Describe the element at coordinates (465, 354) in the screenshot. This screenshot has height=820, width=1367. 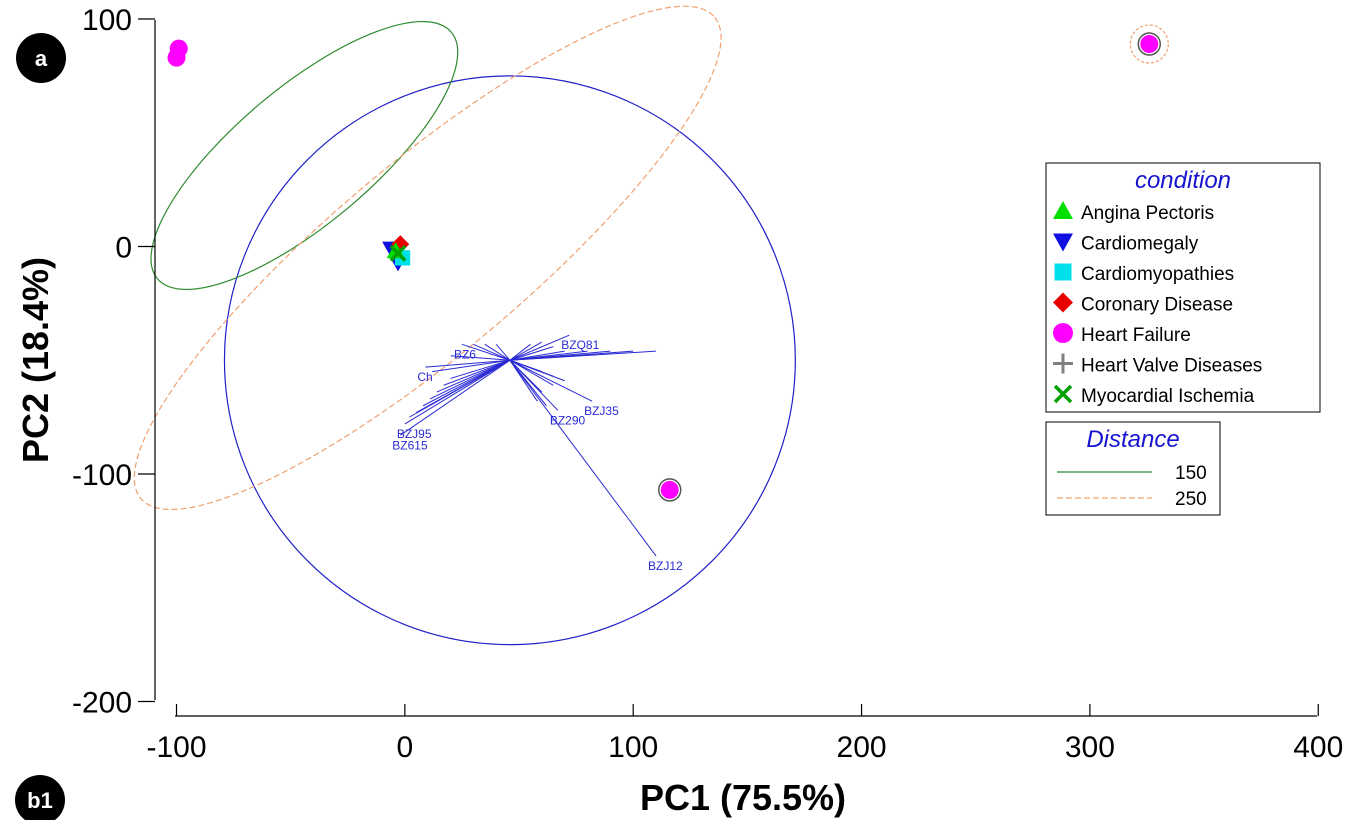
I see `biplot-label-1: BZ6` at that location.